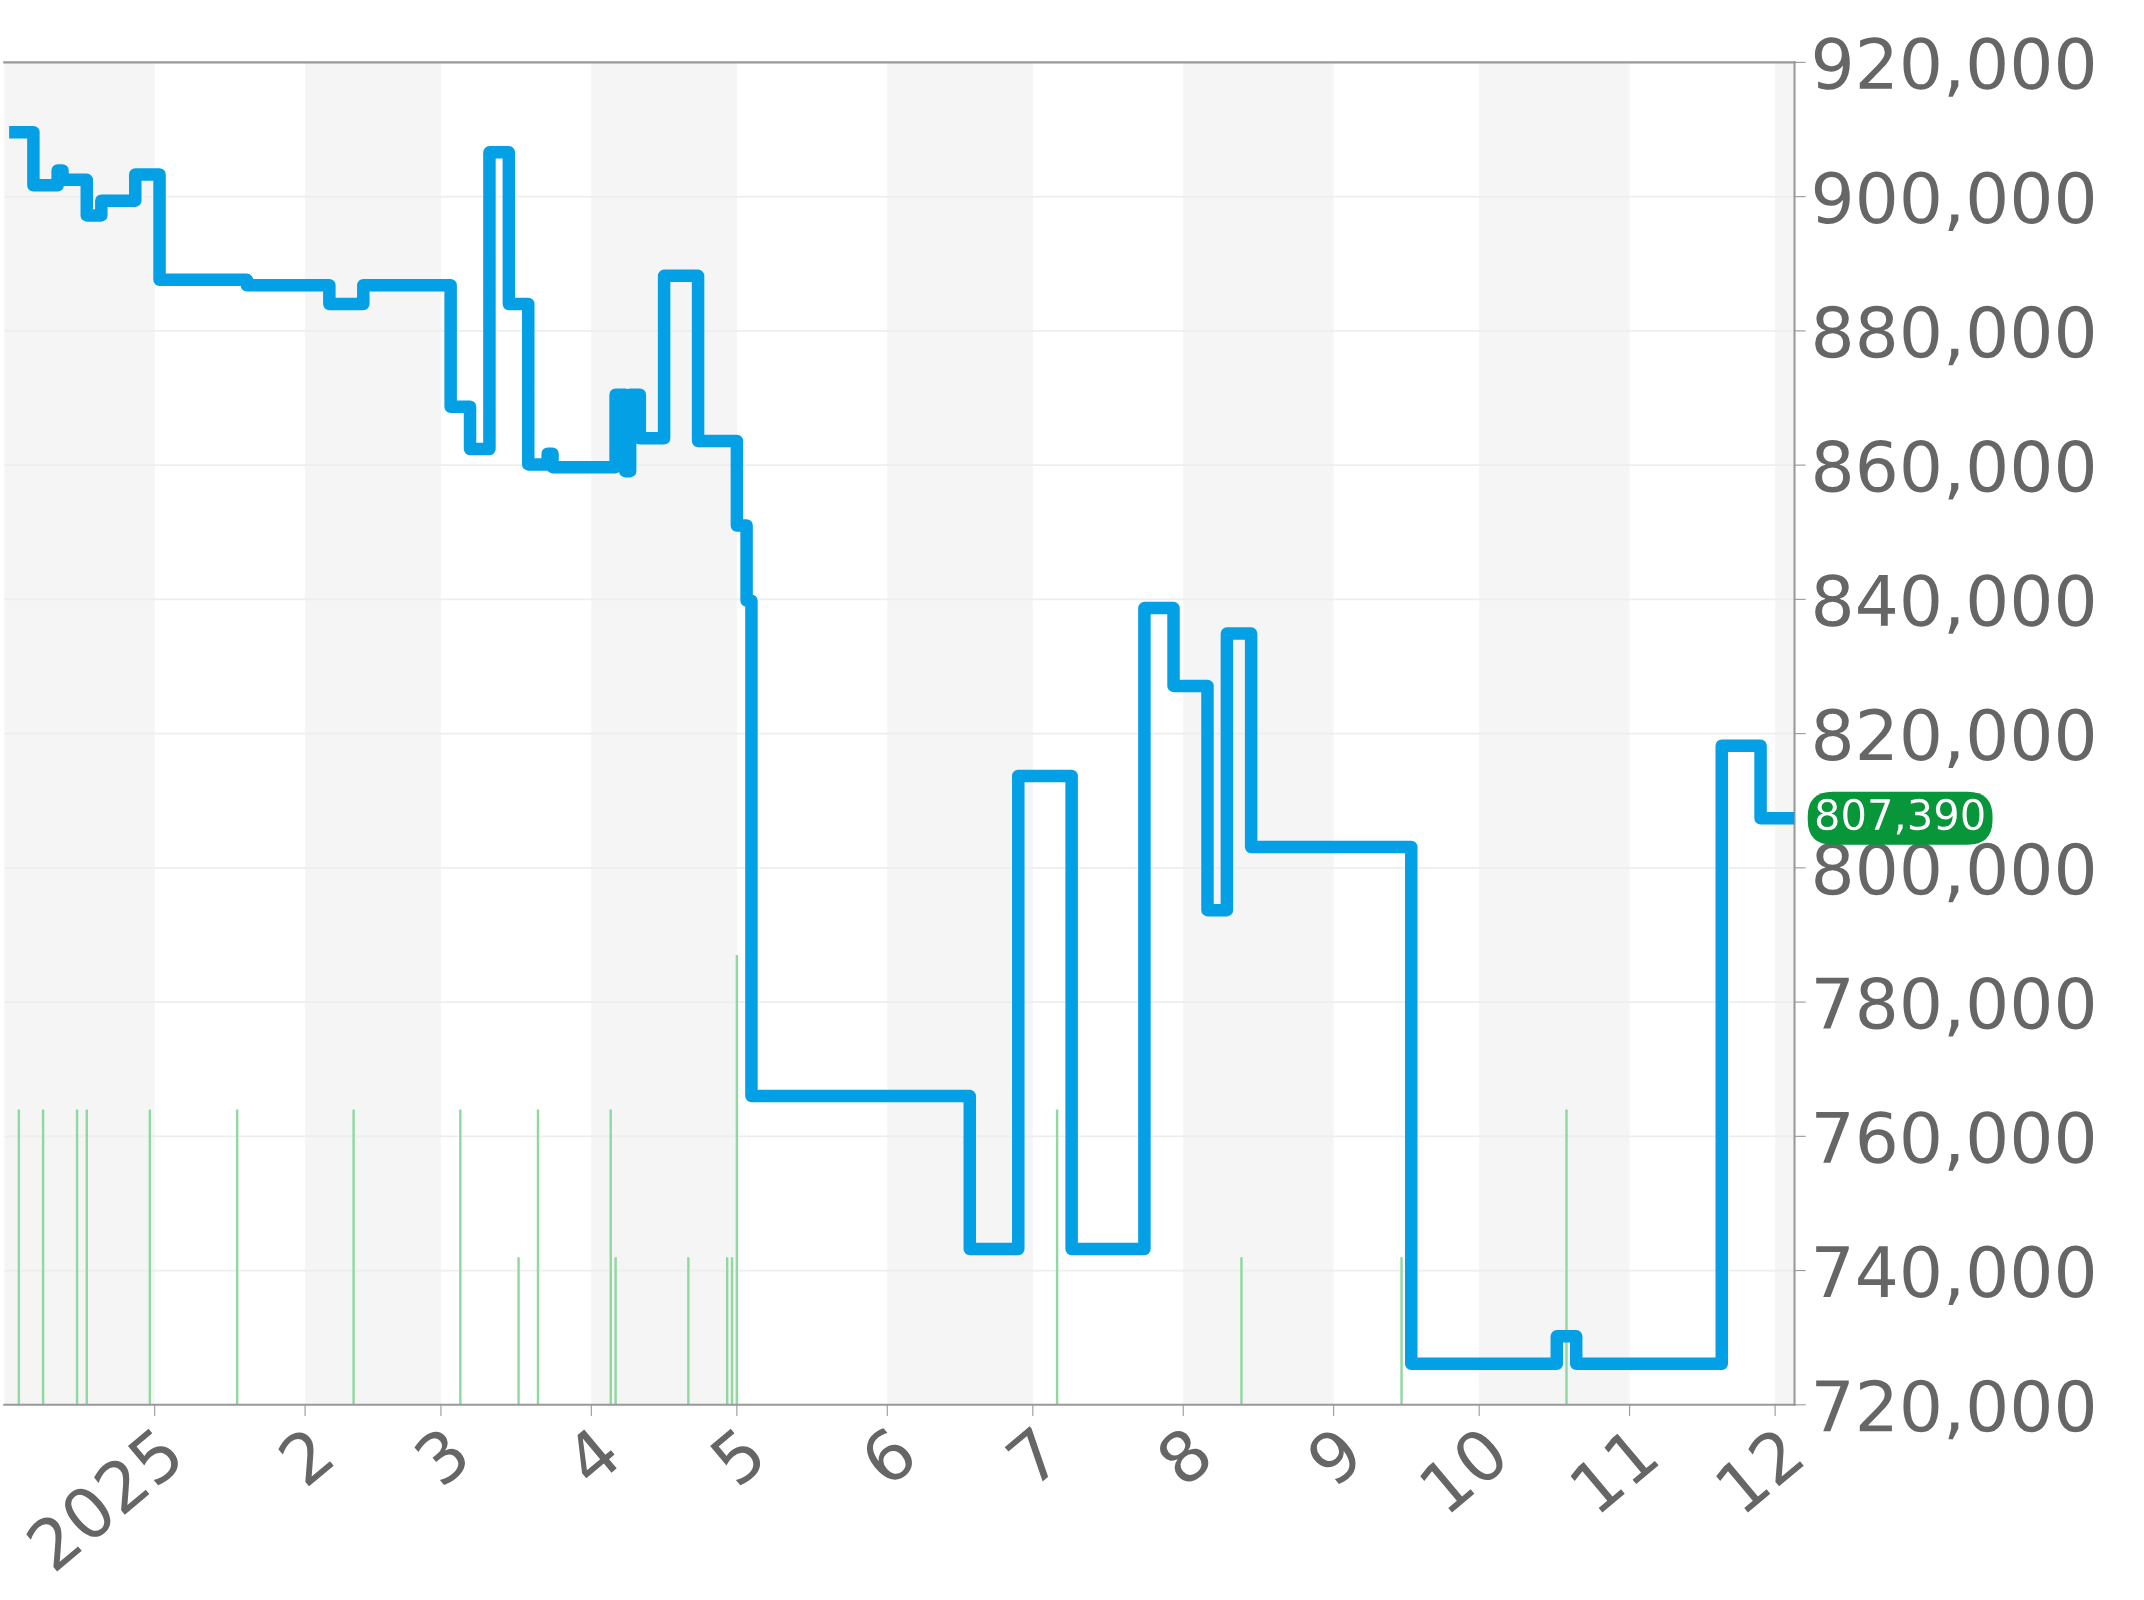  Describe the element at coordinates (304, 1456) in the screenshot. I see `x-tick-label: 2` at that location.